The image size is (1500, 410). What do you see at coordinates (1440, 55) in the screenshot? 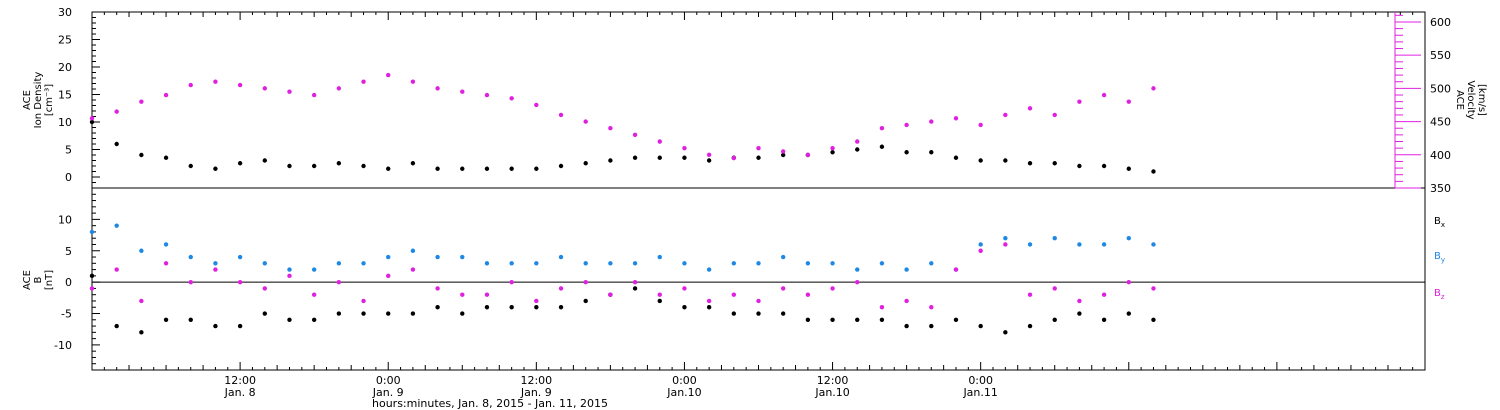
I see `y2-tick-label: 550` at bounding box center [1440, 55].